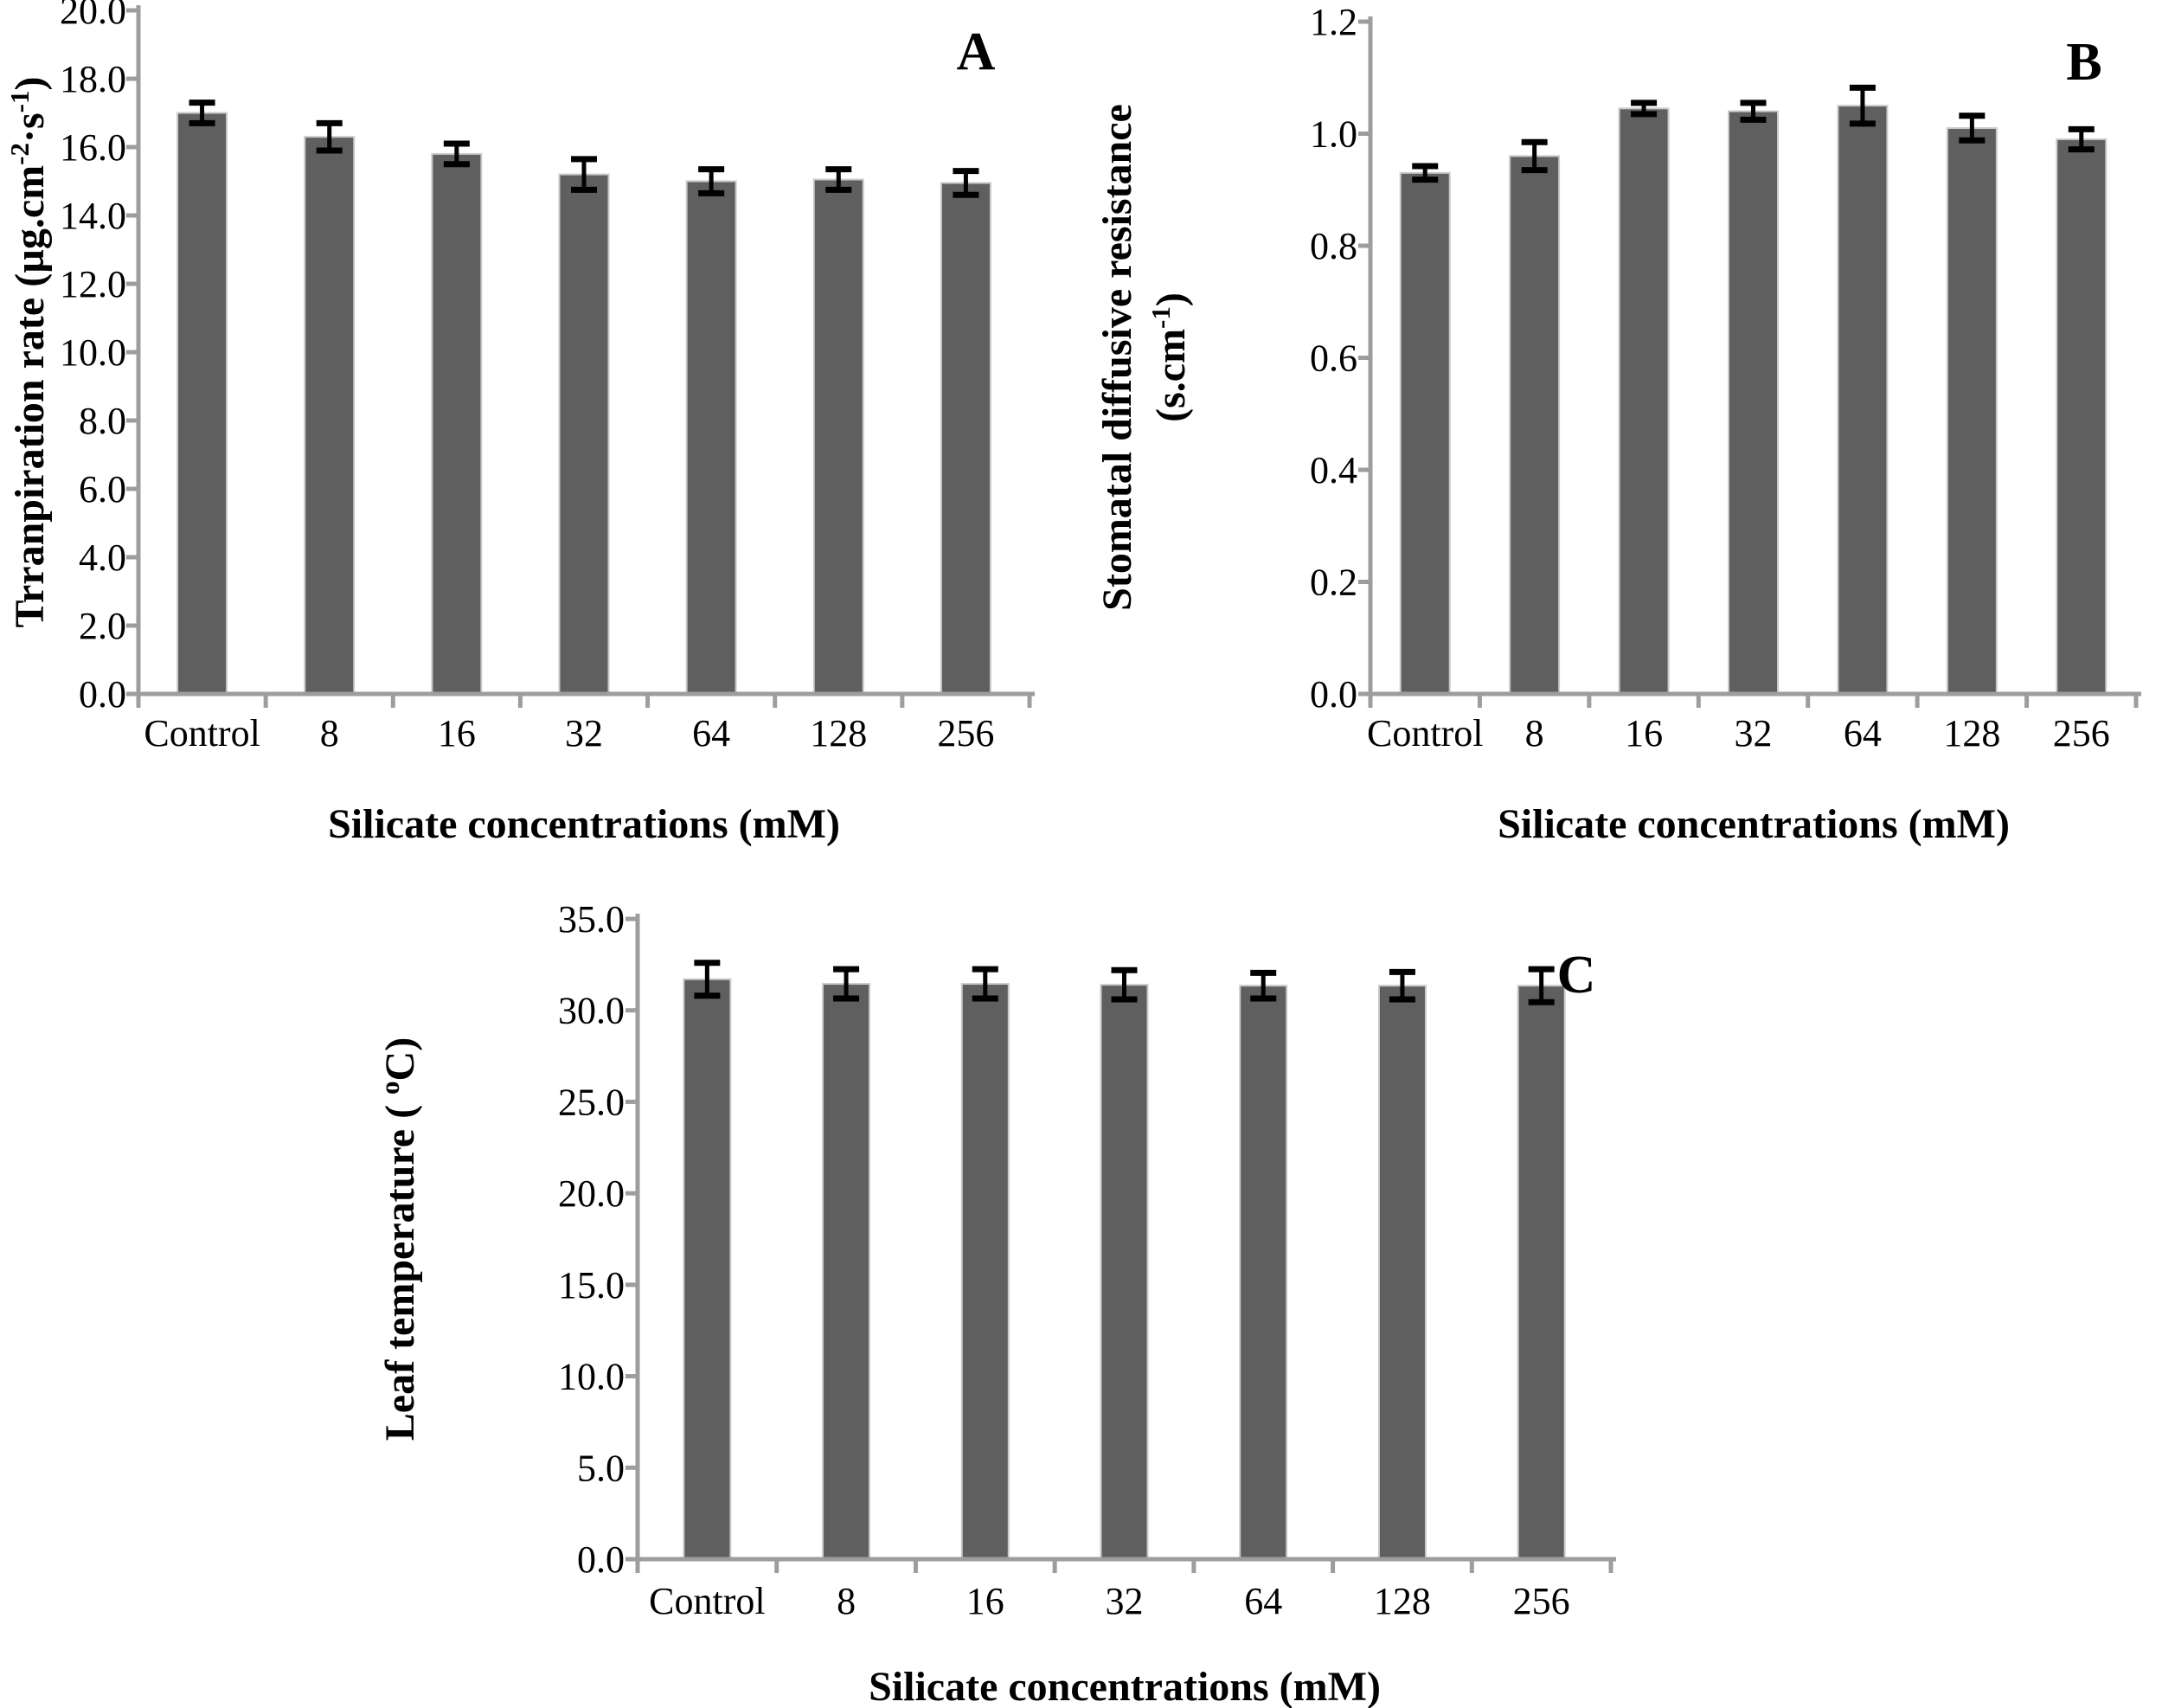 The width and height of the screenshot is (2162, 1708). I want to click on panel-letter: B, so click(2083, 63).